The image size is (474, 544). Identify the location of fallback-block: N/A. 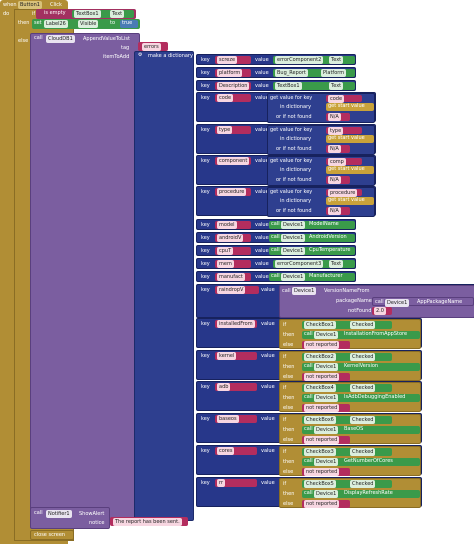
(338, 117).